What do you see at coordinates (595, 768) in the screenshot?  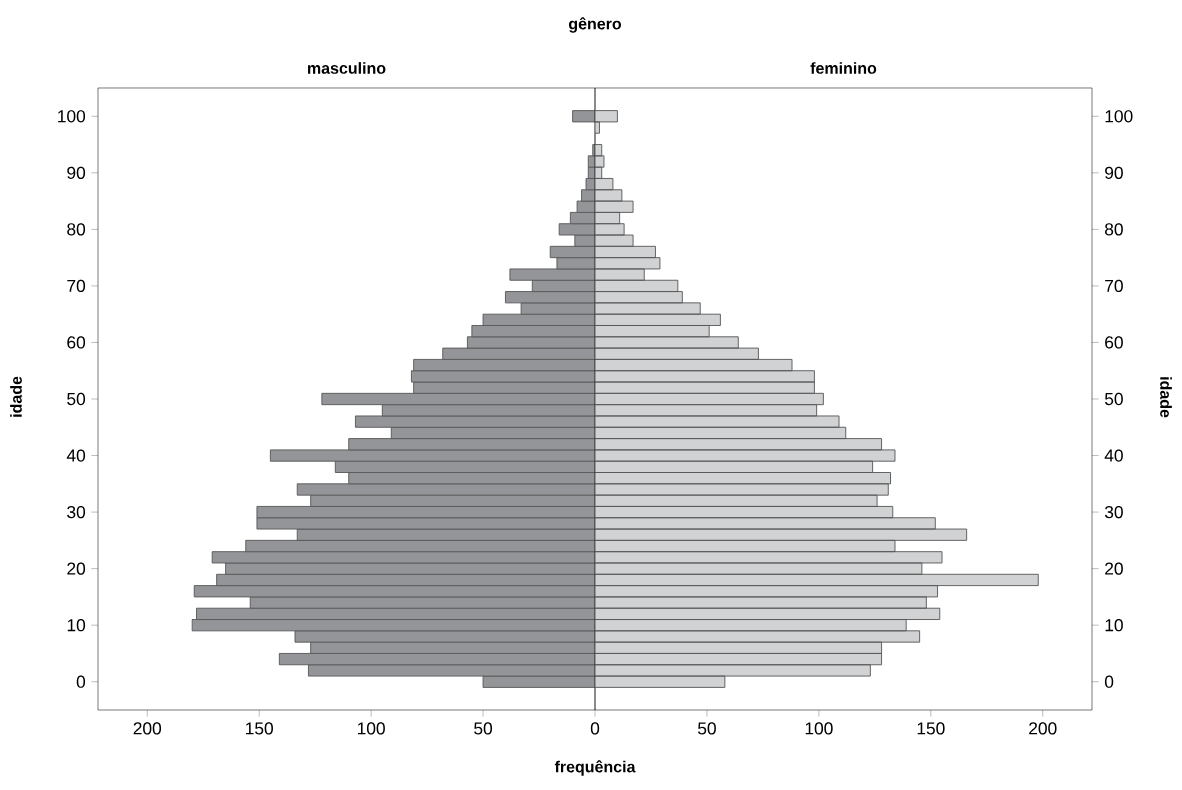 I see `x-axis-title: frequência` at bounding box center [595, 768].